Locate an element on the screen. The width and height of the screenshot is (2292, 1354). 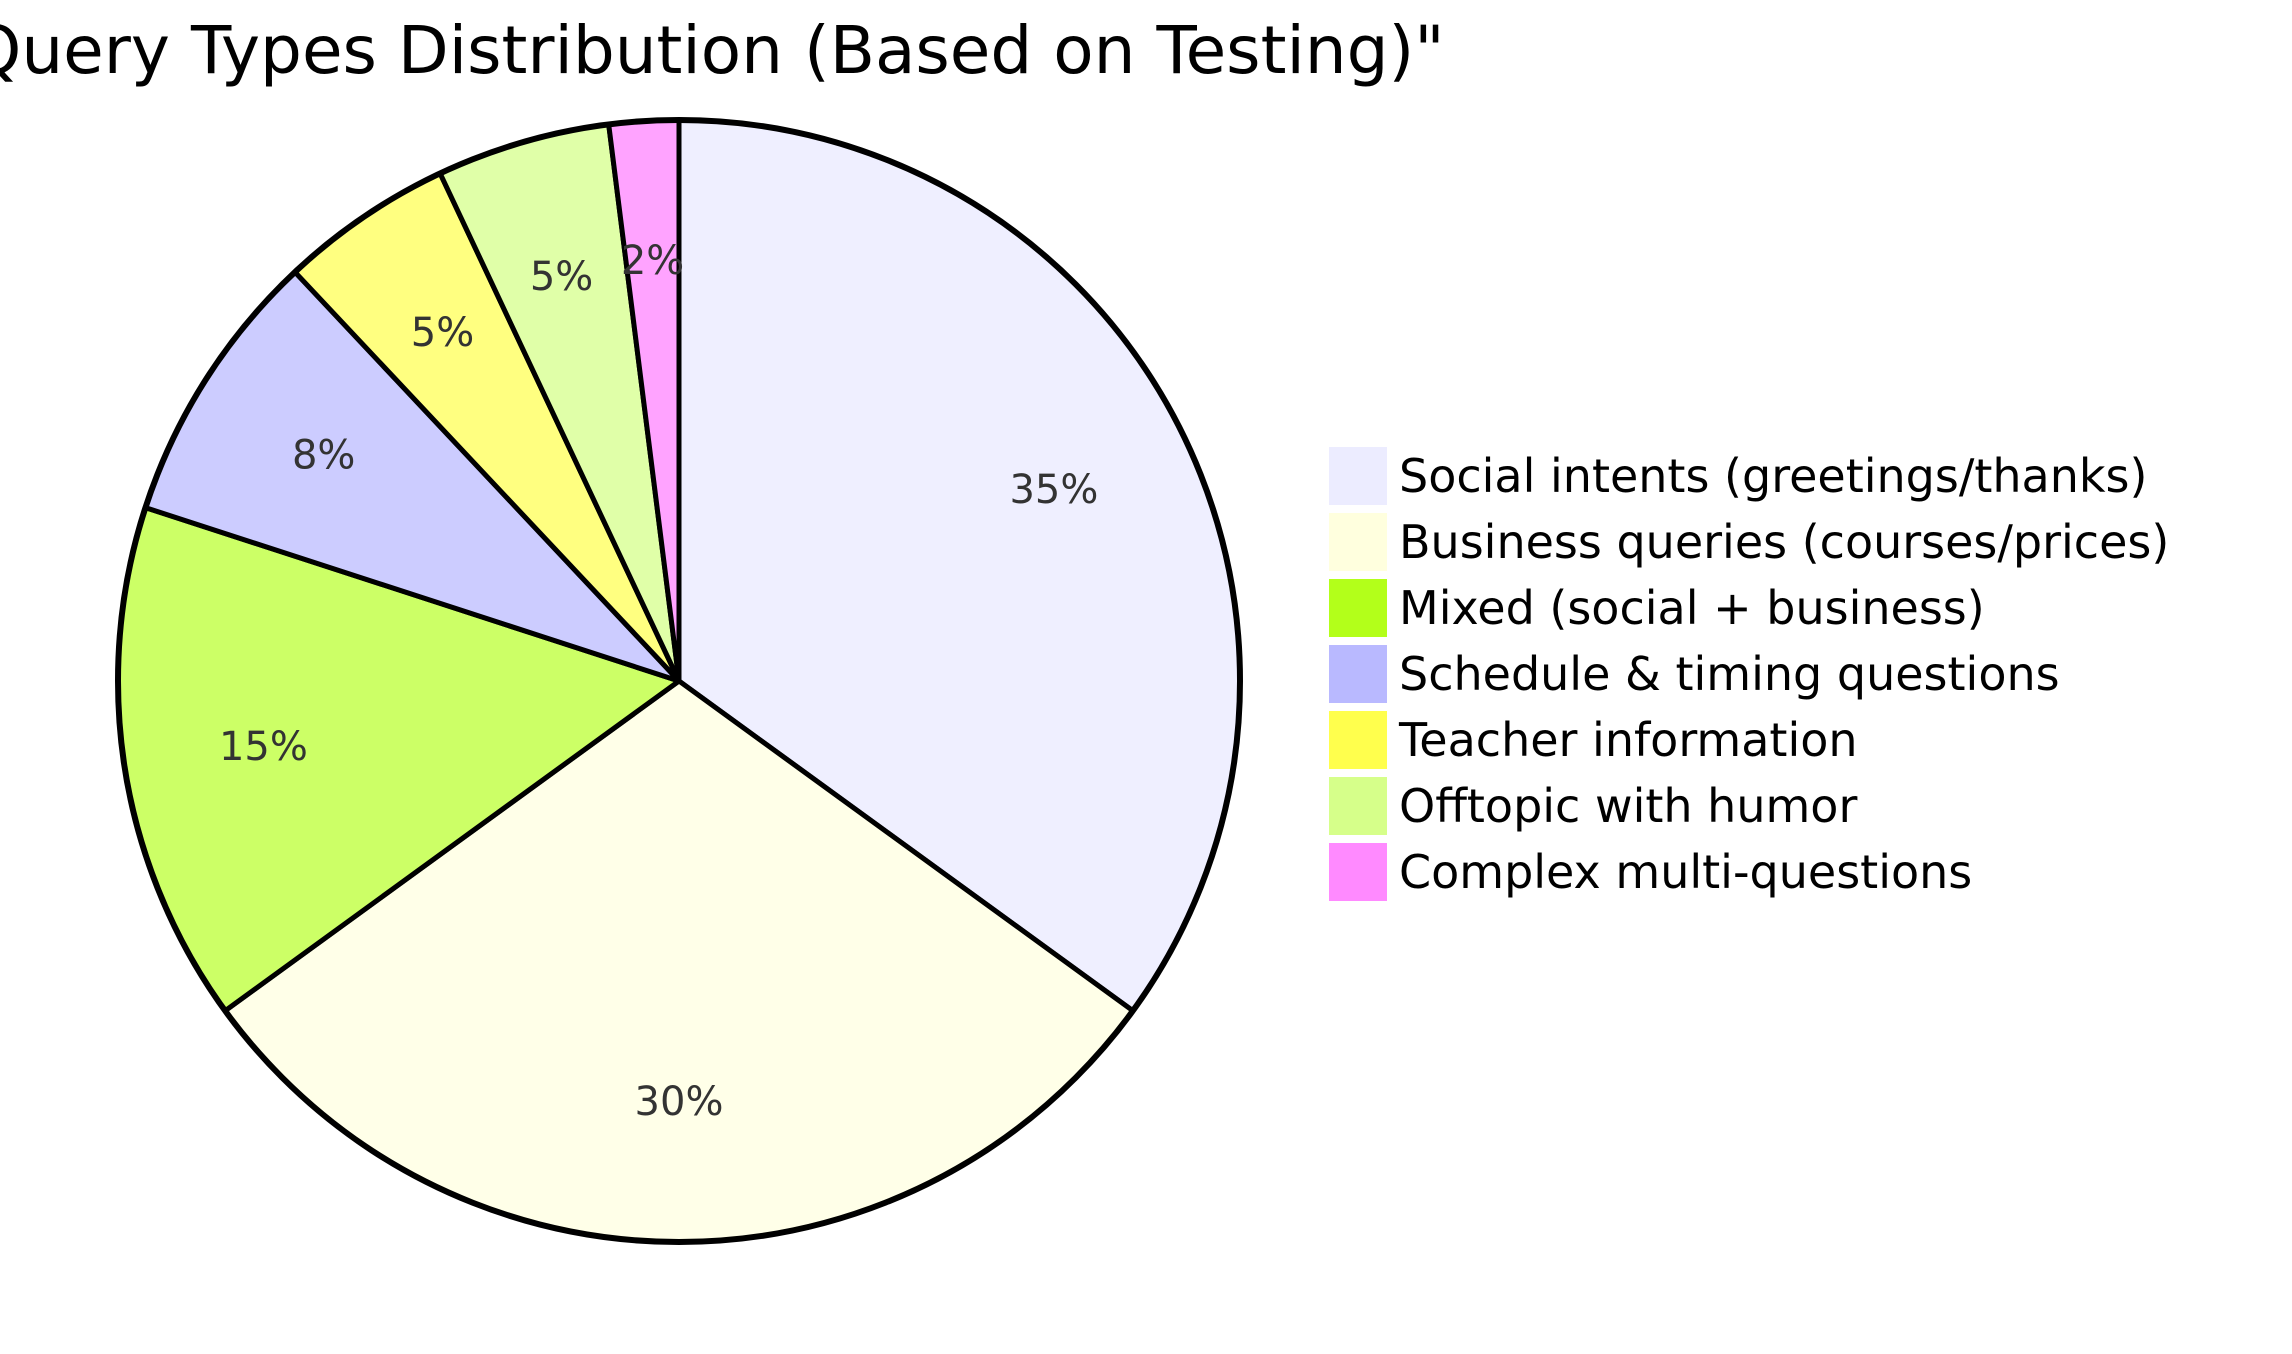
legend-item: Mixed (social + business) is located at coordinates (1657, 608).